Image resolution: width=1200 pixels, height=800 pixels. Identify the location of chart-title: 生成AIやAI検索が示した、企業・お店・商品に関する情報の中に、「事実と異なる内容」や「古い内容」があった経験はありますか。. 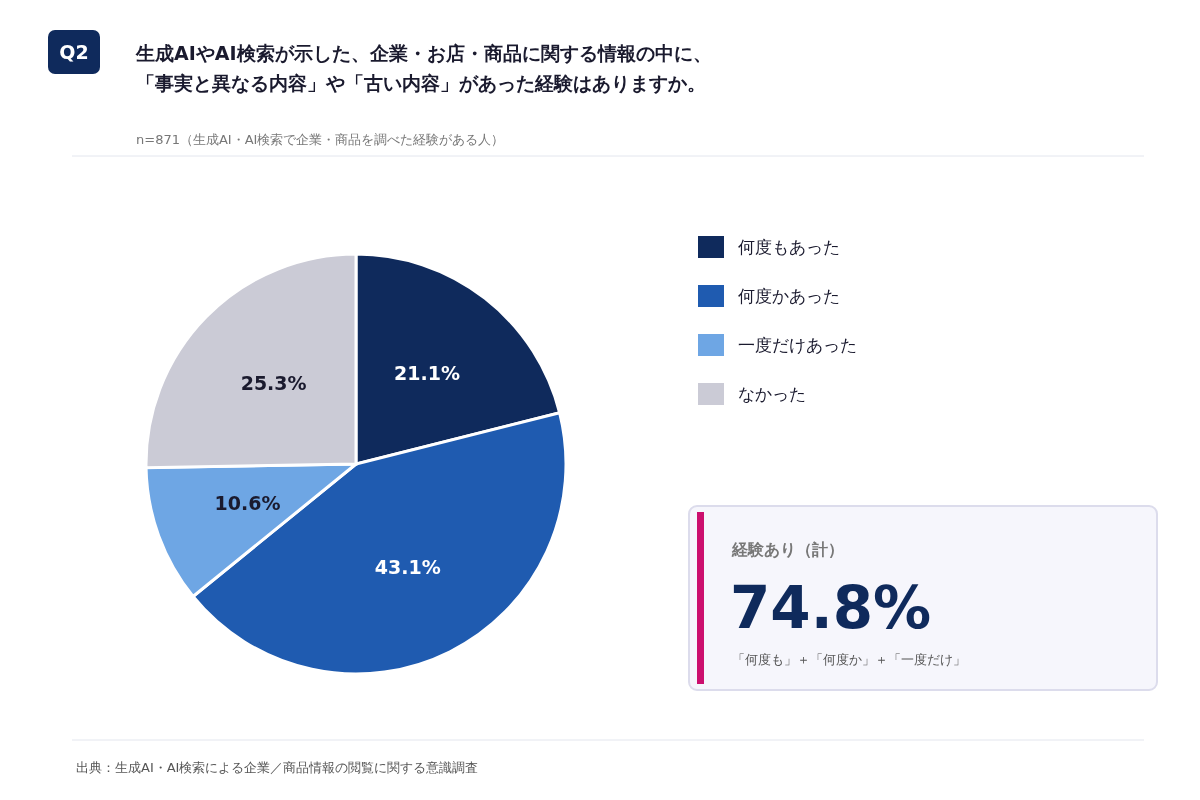
(423, 68).